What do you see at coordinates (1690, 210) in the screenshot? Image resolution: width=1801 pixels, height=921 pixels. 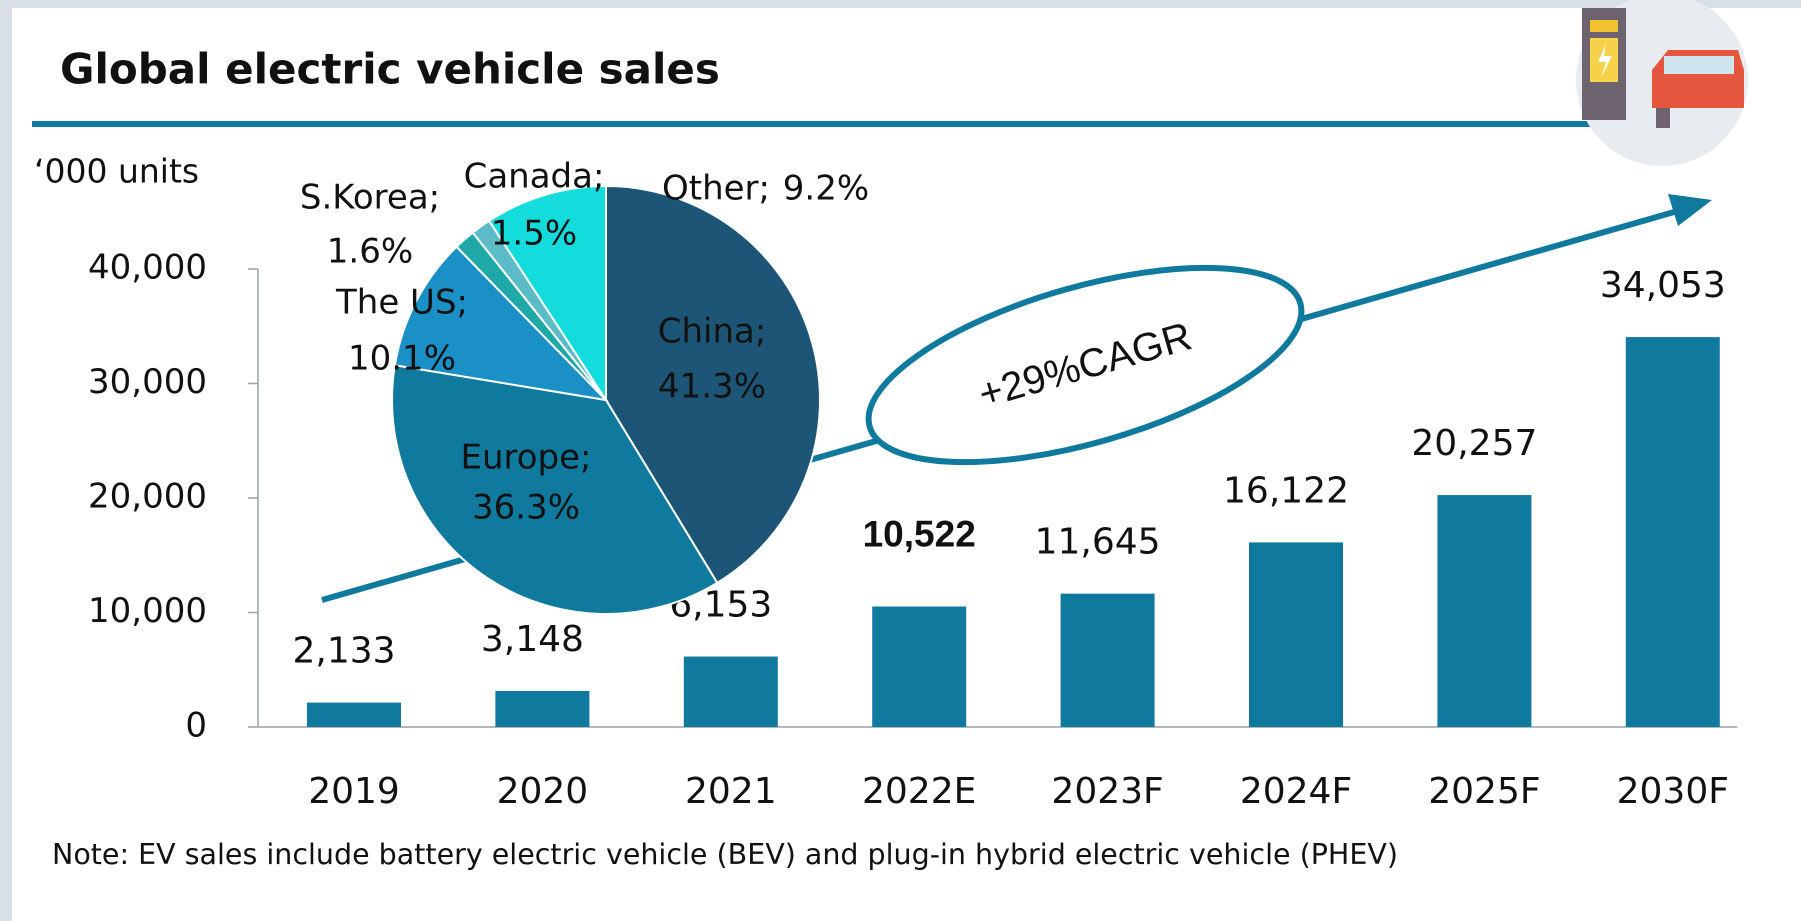 I see `cagr-arrowhead` at bounding box center [1690, 210].